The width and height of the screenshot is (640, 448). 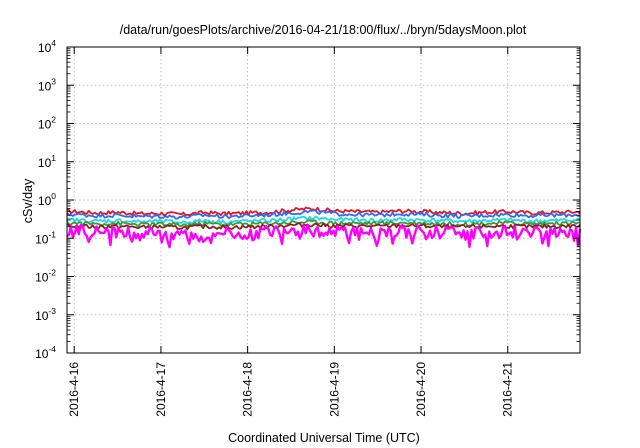 What do you see at coordinates (47, 161) in the screenshot?
I see `y-tick-label: 10¹` at bounding box center [47, 161].